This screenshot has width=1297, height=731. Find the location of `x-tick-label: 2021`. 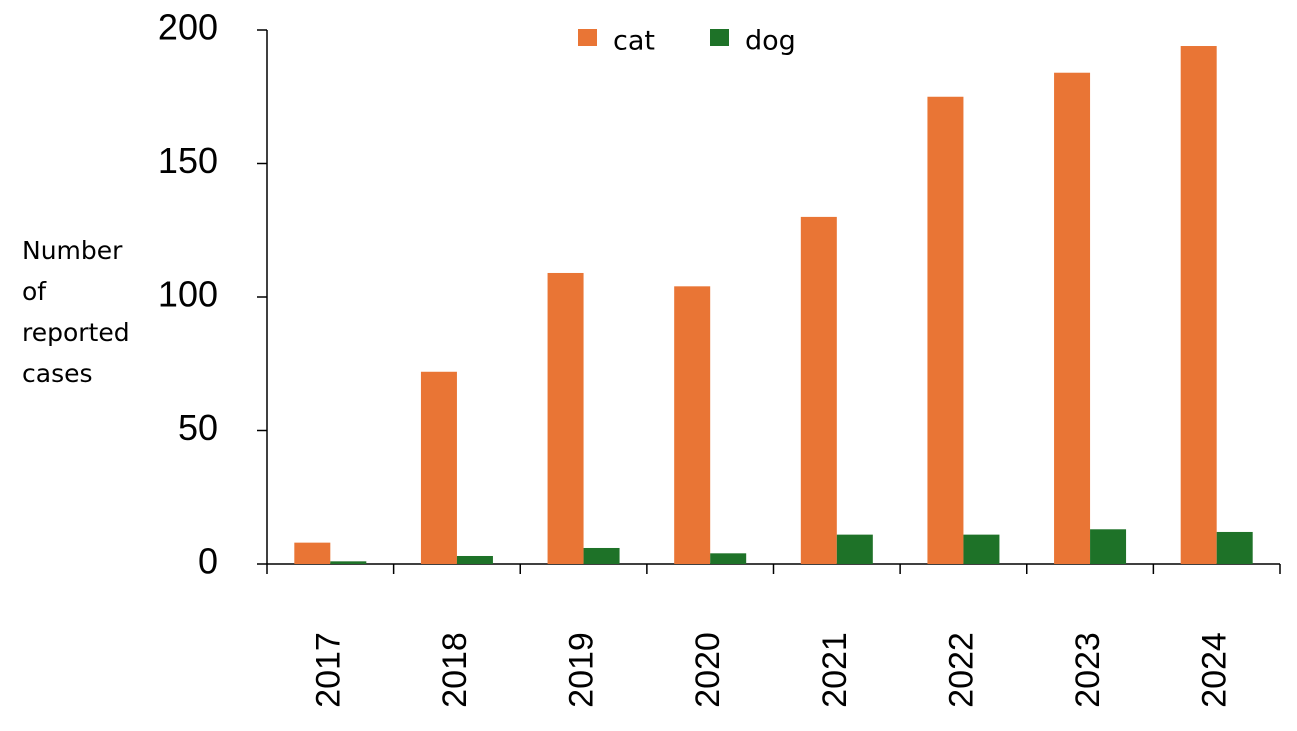

x-tick-label: 2021 is located at coordinates (835, 670).